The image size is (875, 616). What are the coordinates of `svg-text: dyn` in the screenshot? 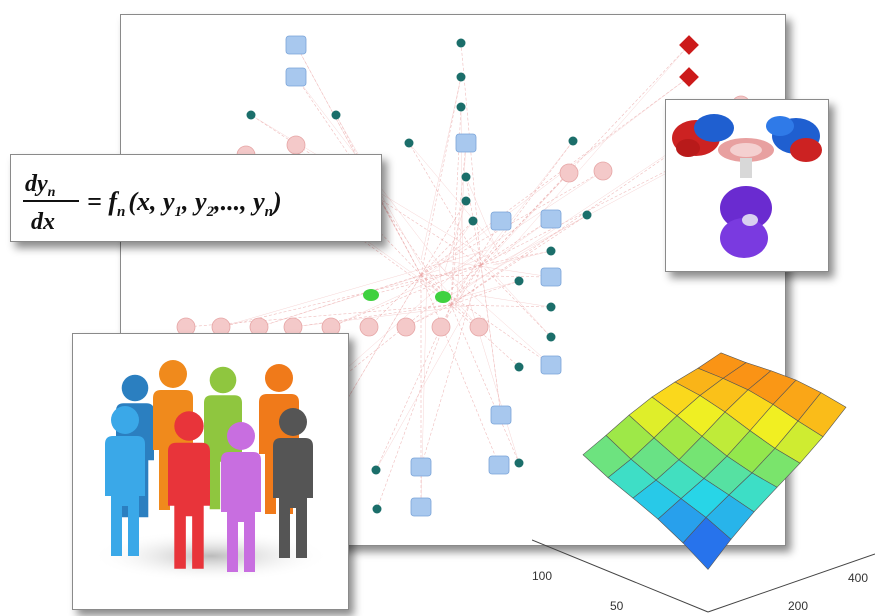 It's located at (40, 185).